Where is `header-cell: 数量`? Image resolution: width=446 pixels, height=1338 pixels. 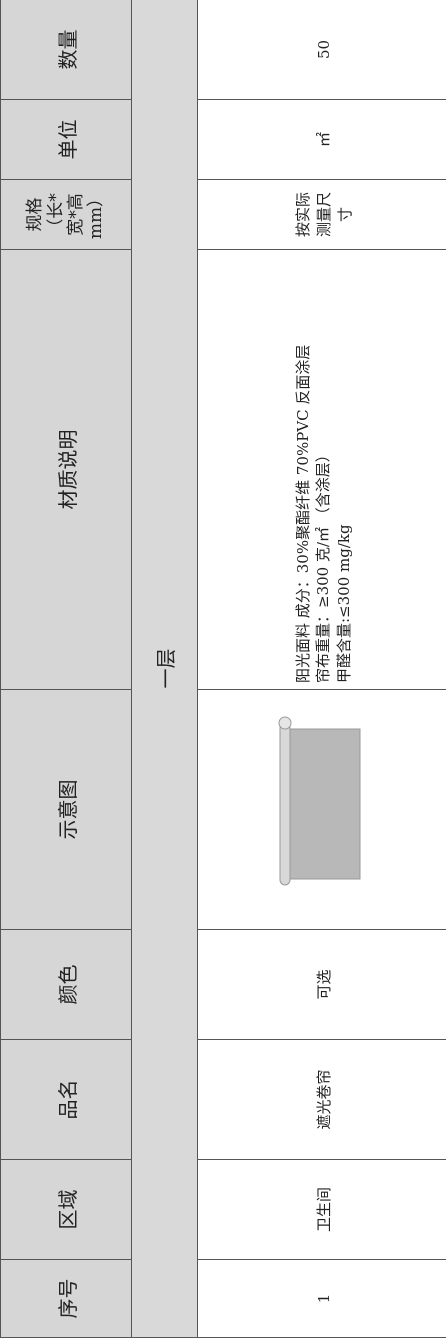
header-cell: 数量 is located at coordinates (66, 50).